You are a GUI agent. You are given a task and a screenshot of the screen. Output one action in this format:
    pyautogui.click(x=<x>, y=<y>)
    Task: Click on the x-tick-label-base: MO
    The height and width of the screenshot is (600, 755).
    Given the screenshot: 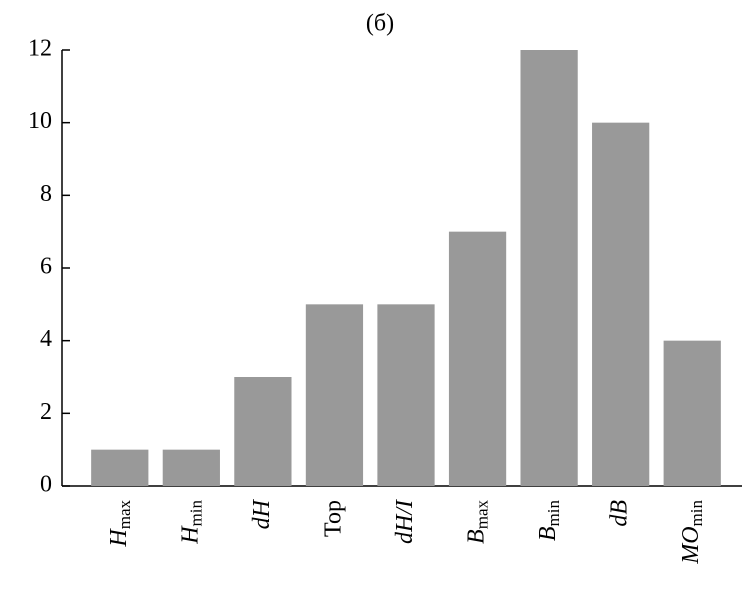 What is the action you would take?
    pyautogui.click(x=691, y=545)
    